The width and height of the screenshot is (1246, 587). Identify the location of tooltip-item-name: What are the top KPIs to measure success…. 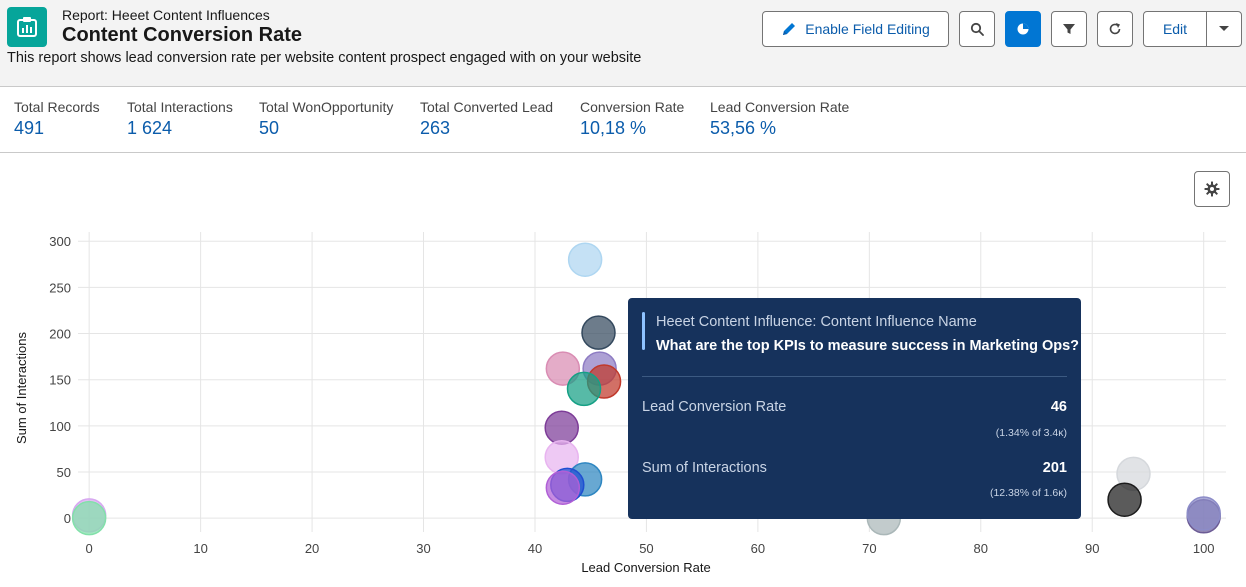
(868, 346).